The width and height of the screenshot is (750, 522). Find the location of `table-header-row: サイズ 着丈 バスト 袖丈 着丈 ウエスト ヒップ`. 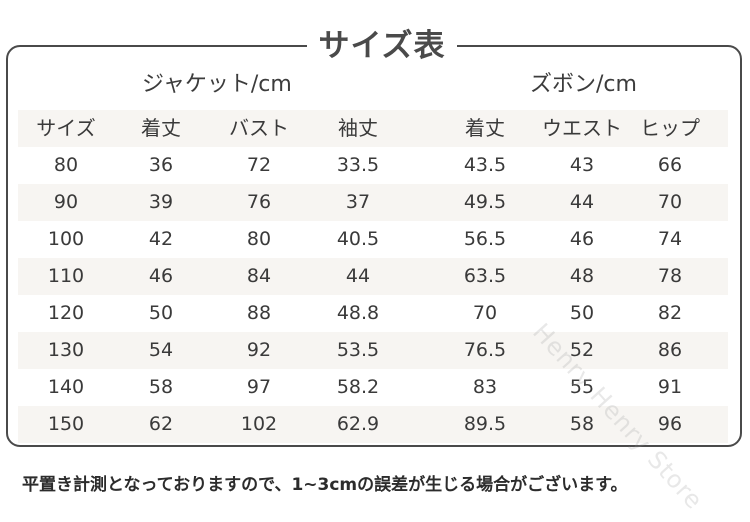

table-header-row: サイズ 着丈 バスト 袖丈 着丈 ウエスト ヒップ is located at coordinates (375, 128).